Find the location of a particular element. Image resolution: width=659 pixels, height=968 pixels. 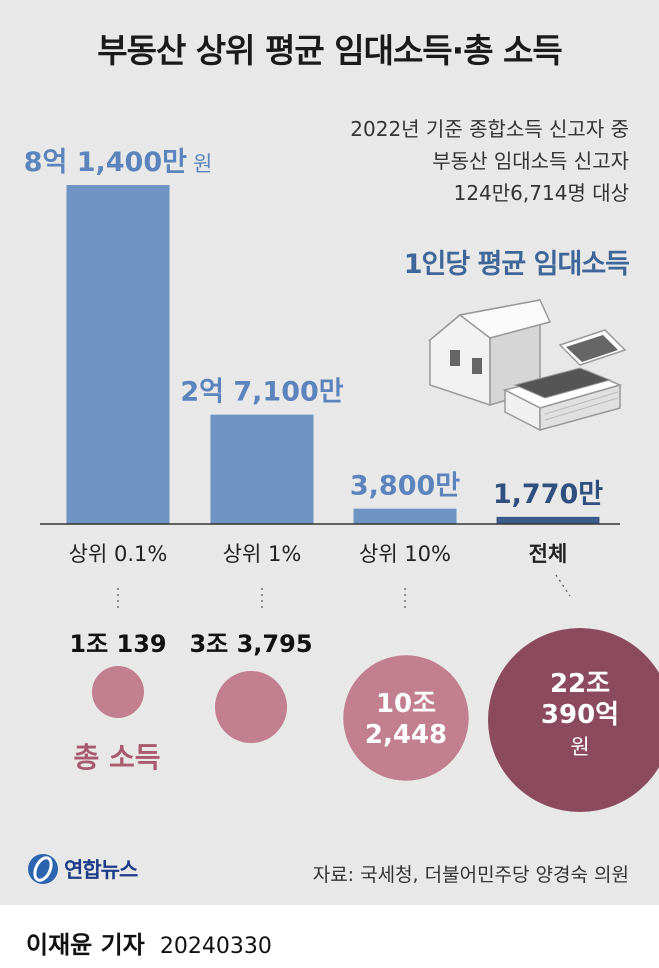

chart-heading: 1인당 평균 임대소득 is located at coordinates (516, 264).